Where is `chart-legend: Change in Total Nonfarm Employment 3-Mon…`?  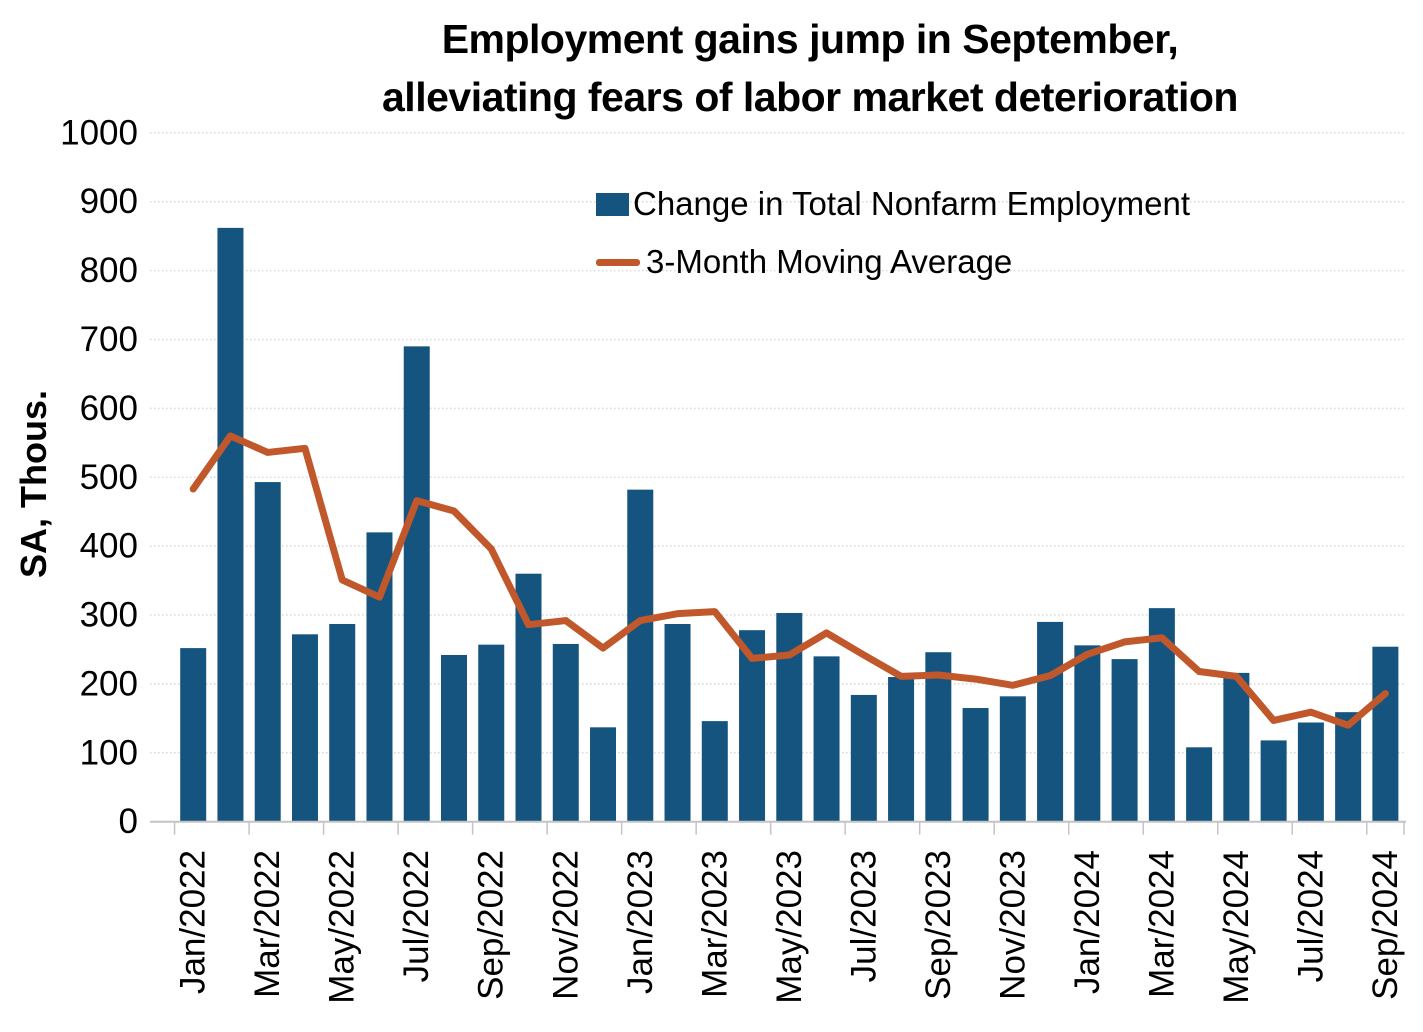
chart-legend: Change in Total Nonfarm Employment 3-Mon… is located at coordinates (893, 243).